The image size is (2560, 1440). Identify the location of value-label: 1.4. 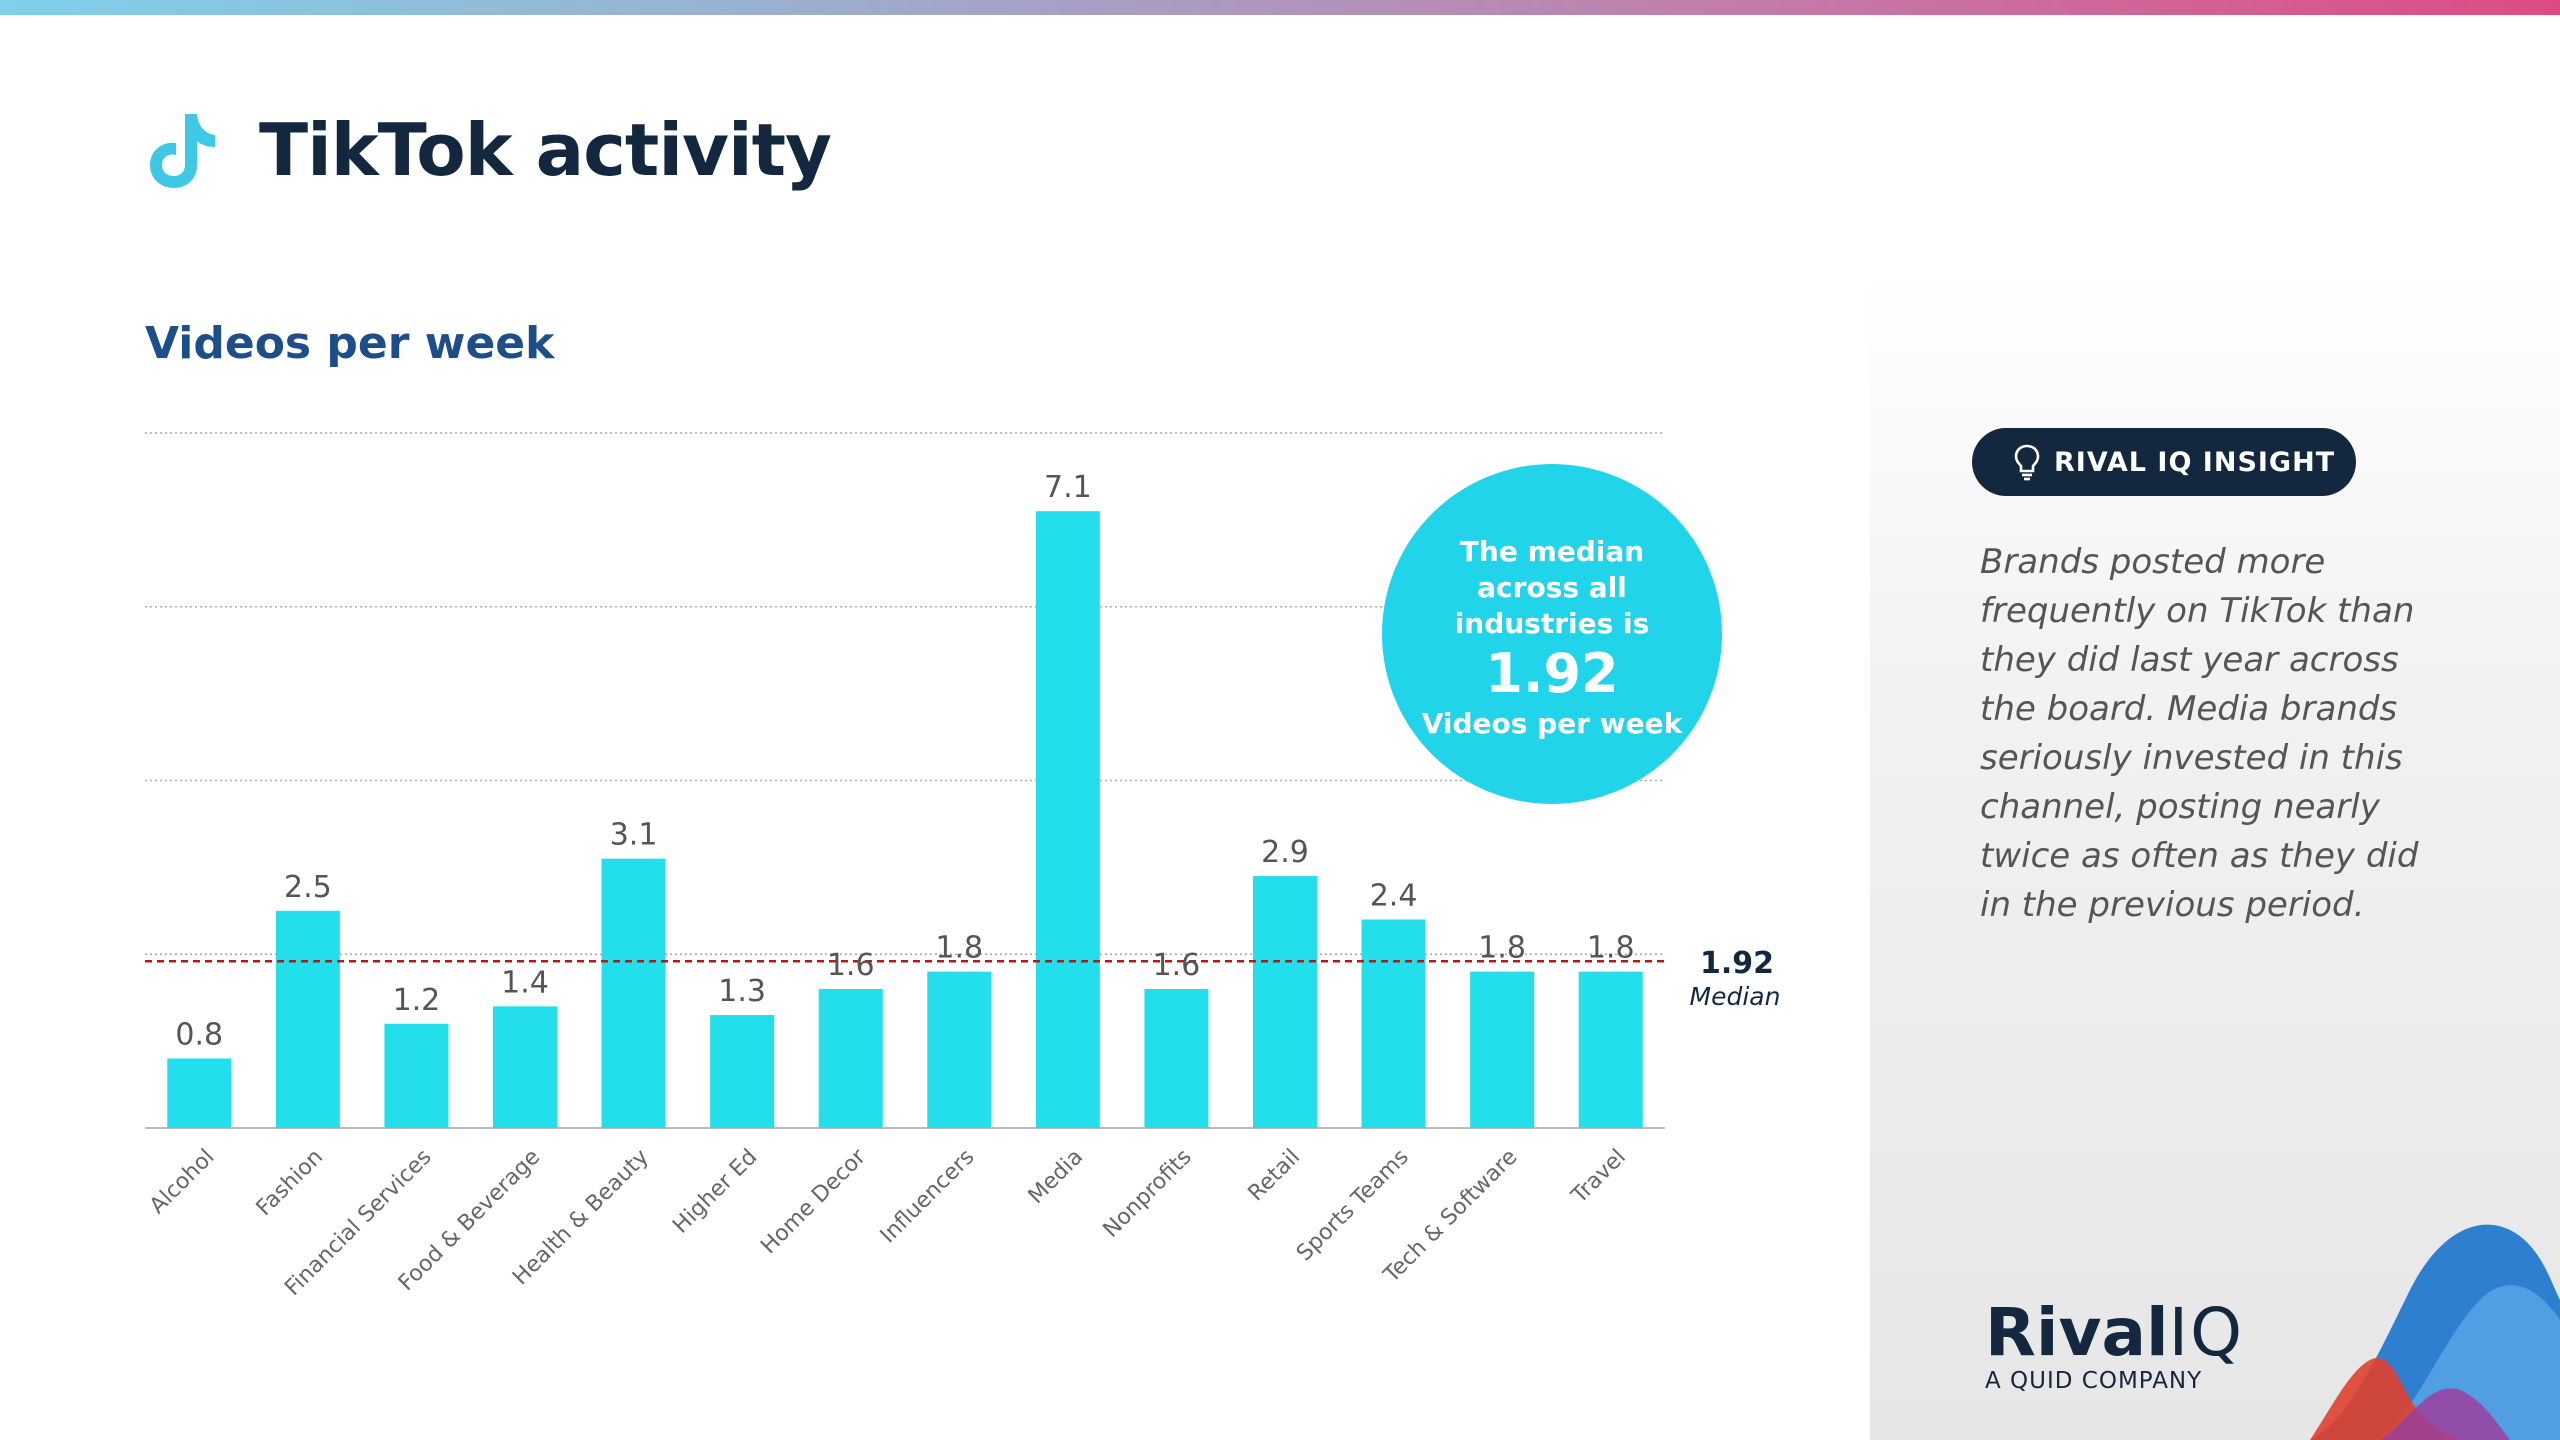
(525, 982).